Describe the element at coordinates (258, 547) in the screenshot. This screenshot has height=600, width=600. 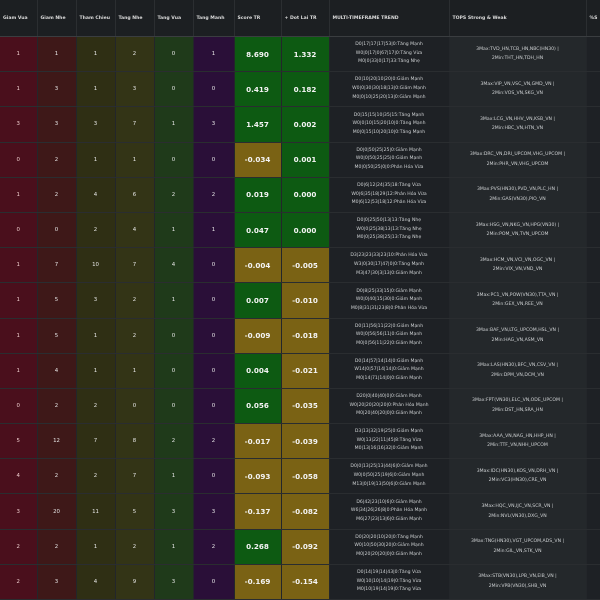
I see `cell-score: 0.268` at that location.